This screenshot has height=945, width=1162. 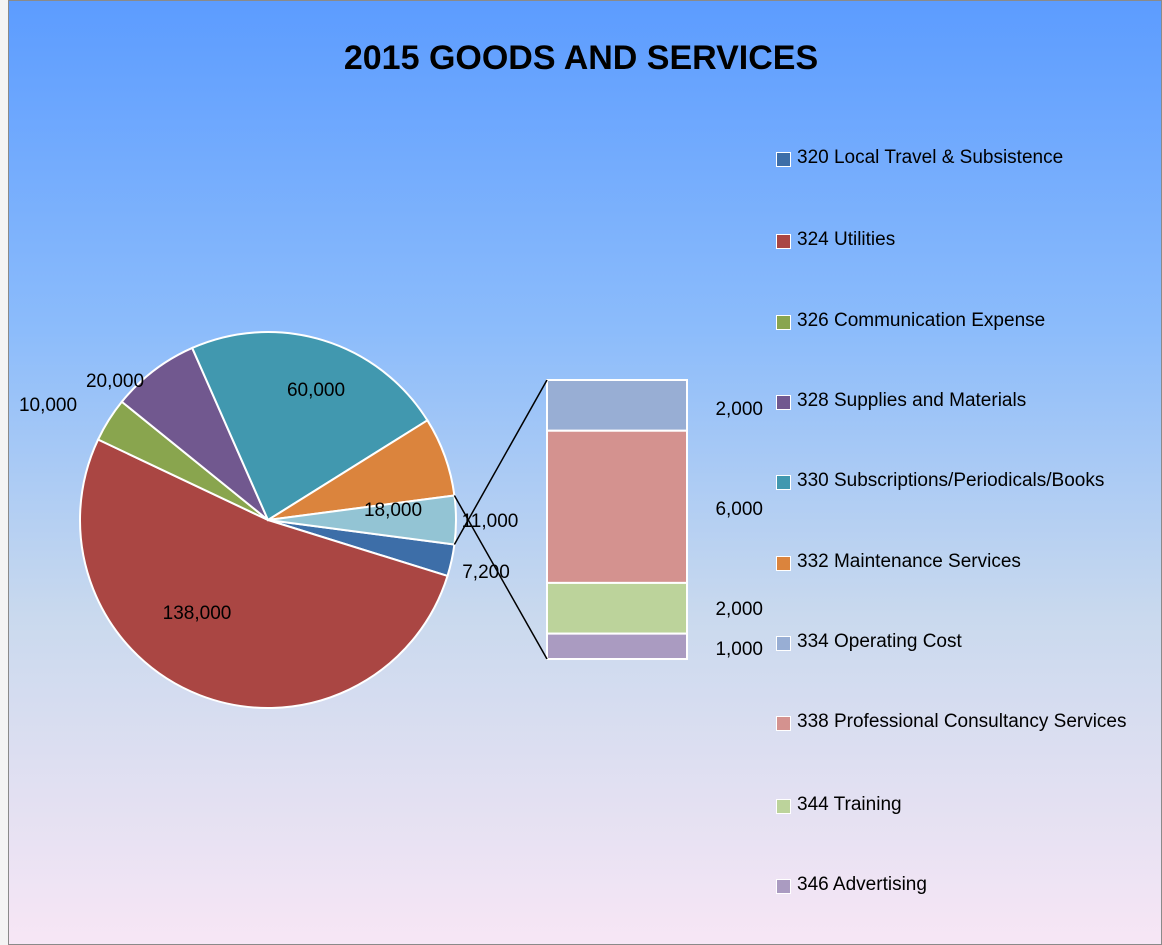 What do you see at coordinates (969, 240) in the screenshot?
I see `legend-item: 324 Utilities` at bounding box center [969, 240].